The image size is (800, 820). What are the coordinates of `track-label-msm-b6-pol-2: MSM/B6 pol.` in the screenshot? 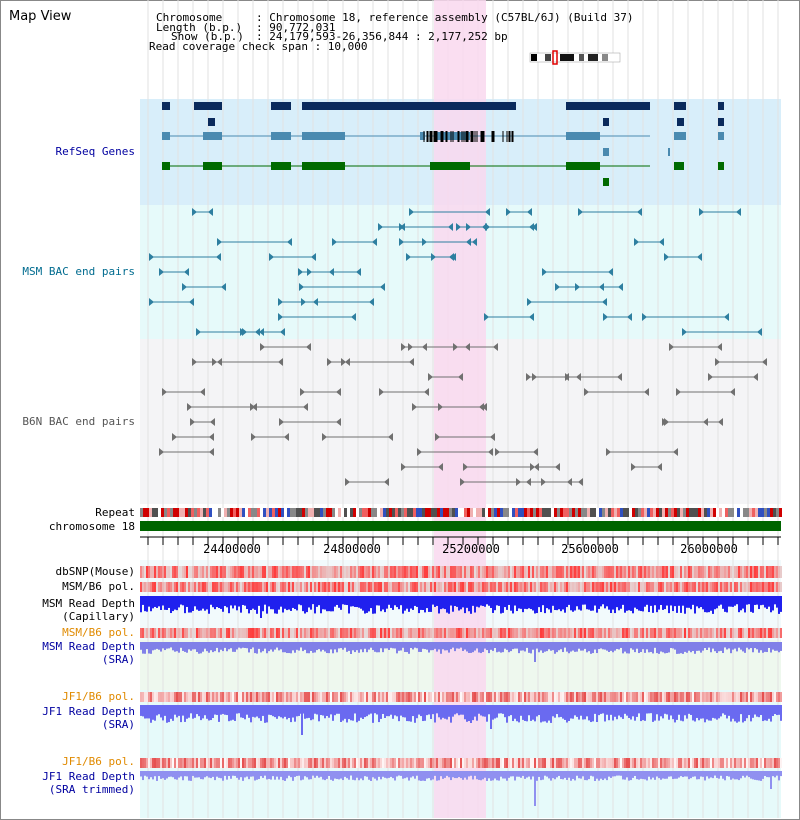 It's located at (98, 632).